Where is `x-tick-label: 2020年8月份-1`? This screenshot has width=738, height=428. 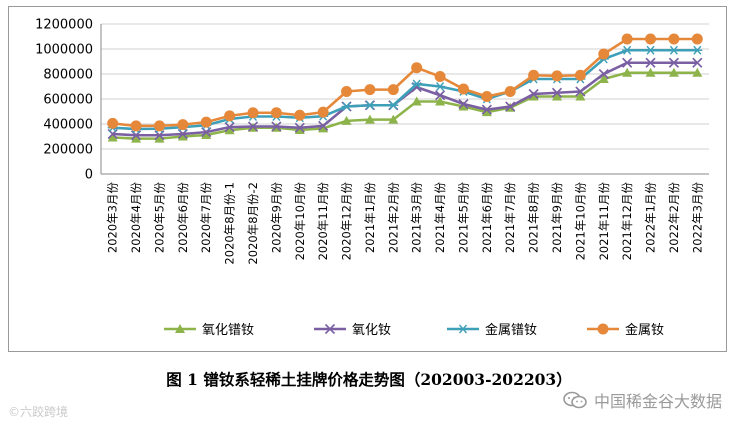 x-tick-label: 2020年8月份-1 is located at coordinates (230, 223).